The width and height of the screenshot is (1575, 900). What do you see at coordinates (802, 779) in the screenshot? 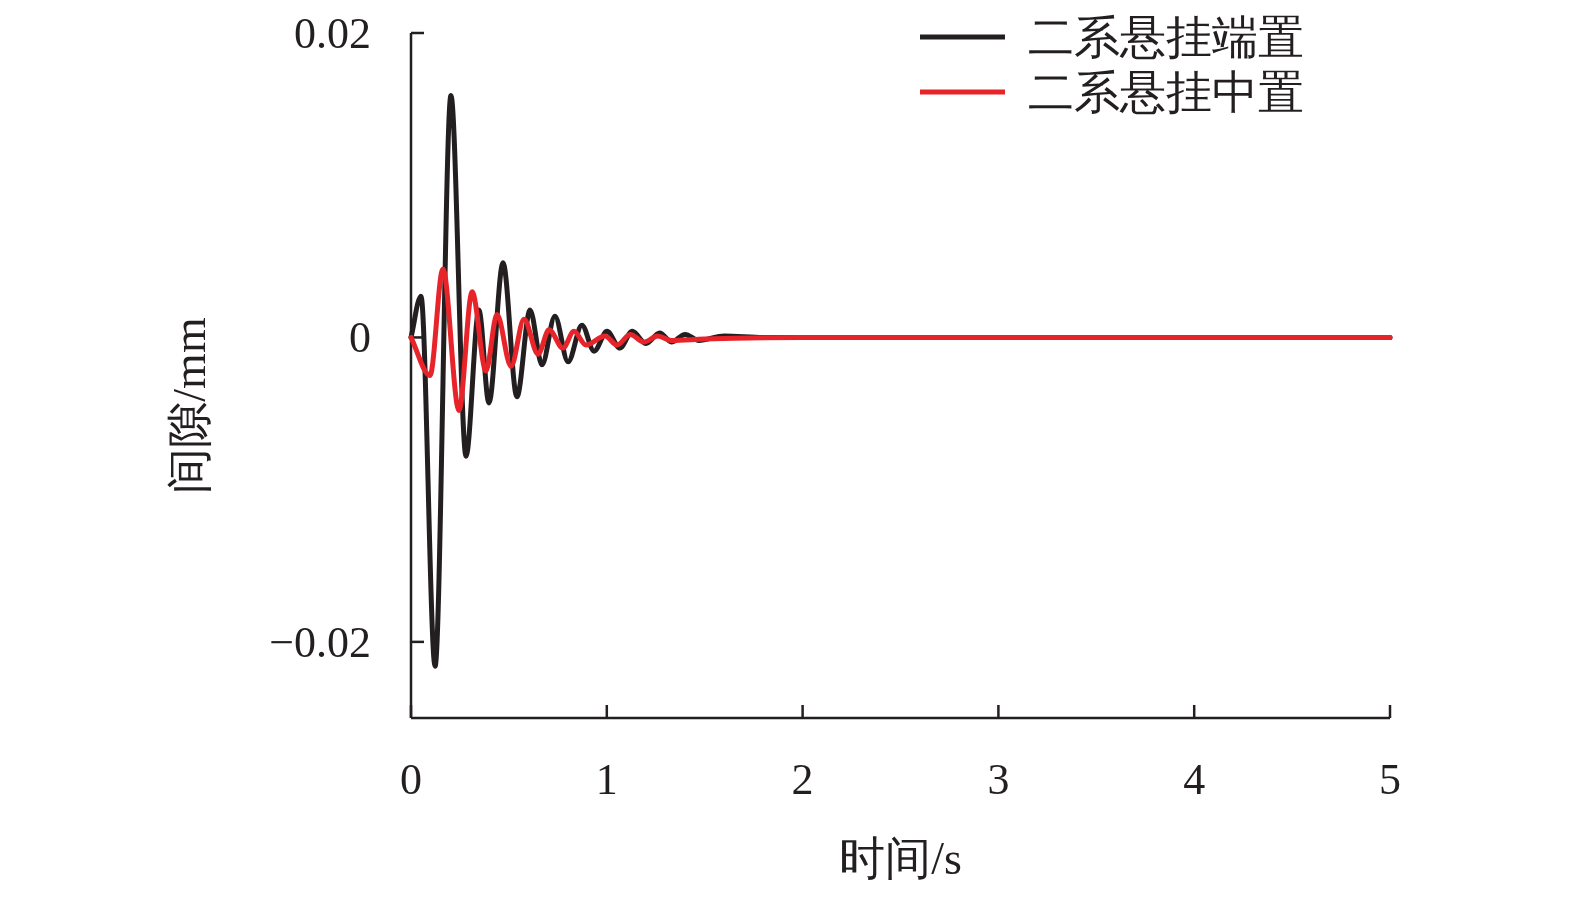
I see `x-tick-label: 2` at bounding box center [802, 779].